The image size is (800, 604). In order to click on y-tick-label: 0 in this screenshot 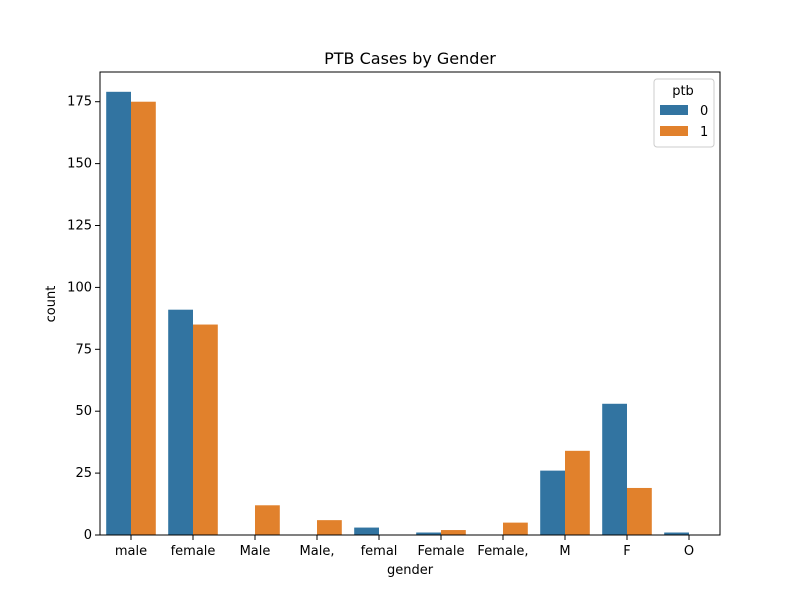, I will do `click(88, 535)`.